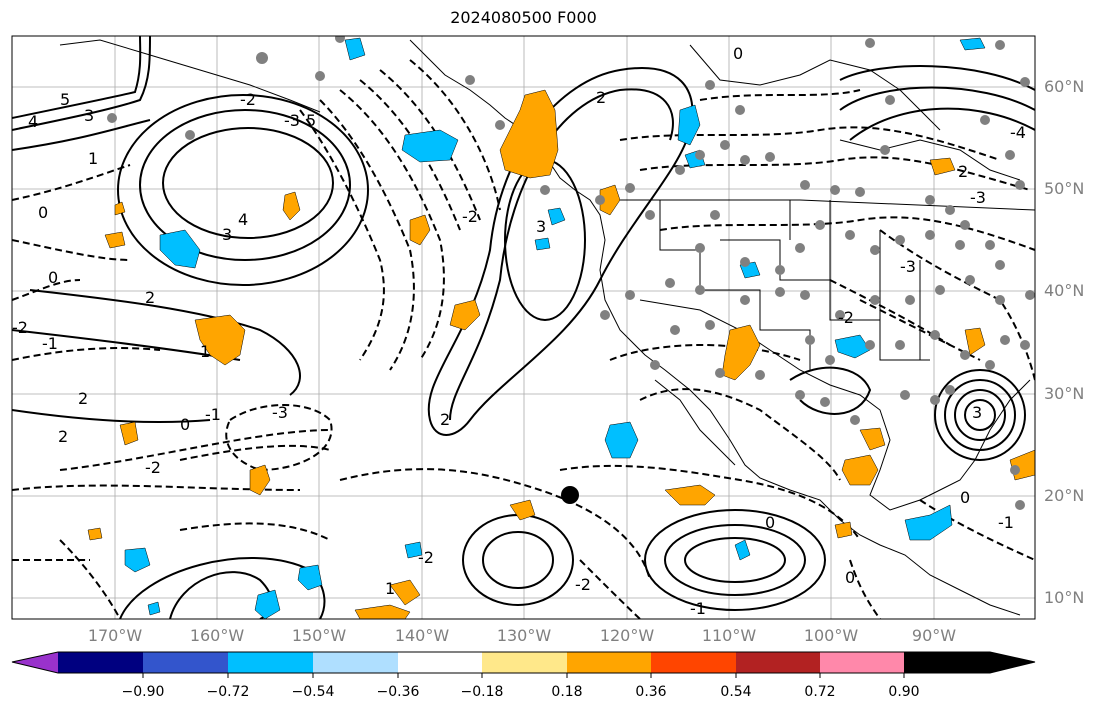 The height and width of the screenshot is (712, 1105). I want to click on lat-label: 30°N, so click(1064, 393).